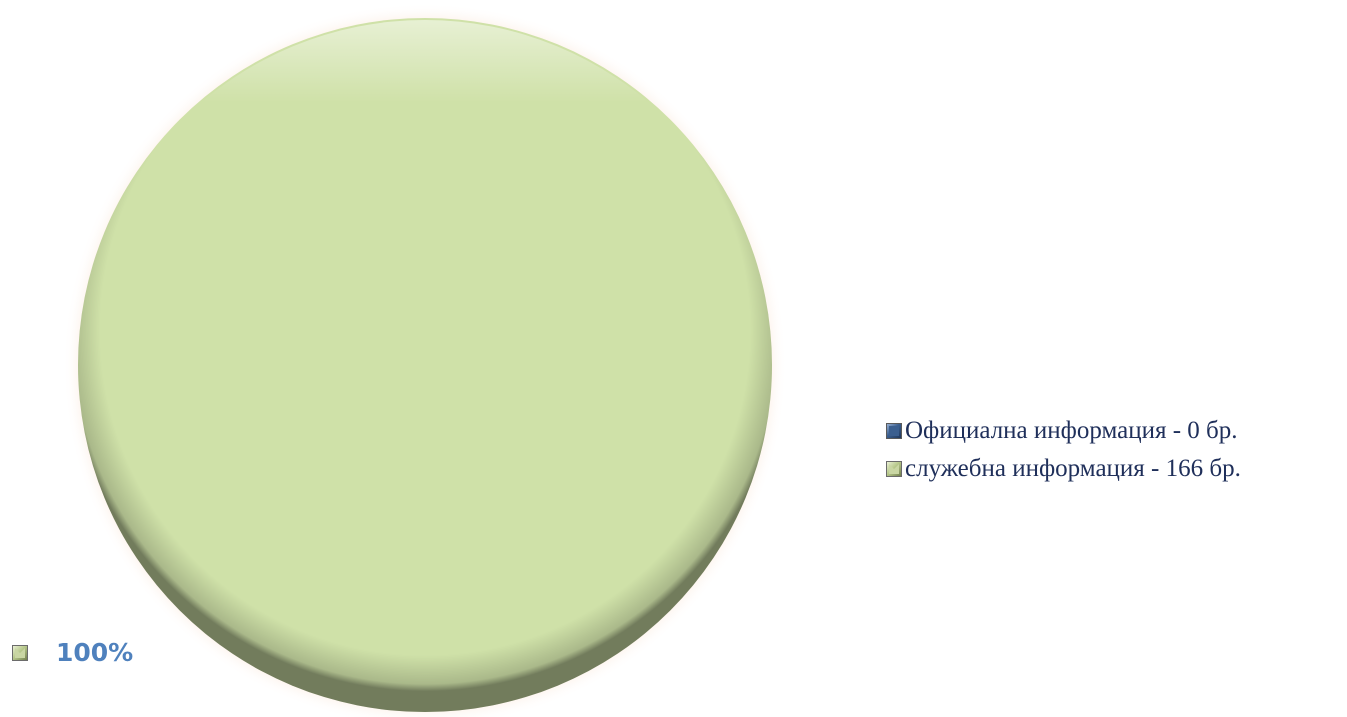  What do you see at coordinates (20, 652) in the screenshot?
I see `data-label-swatch` at bounding box center [20, 652].